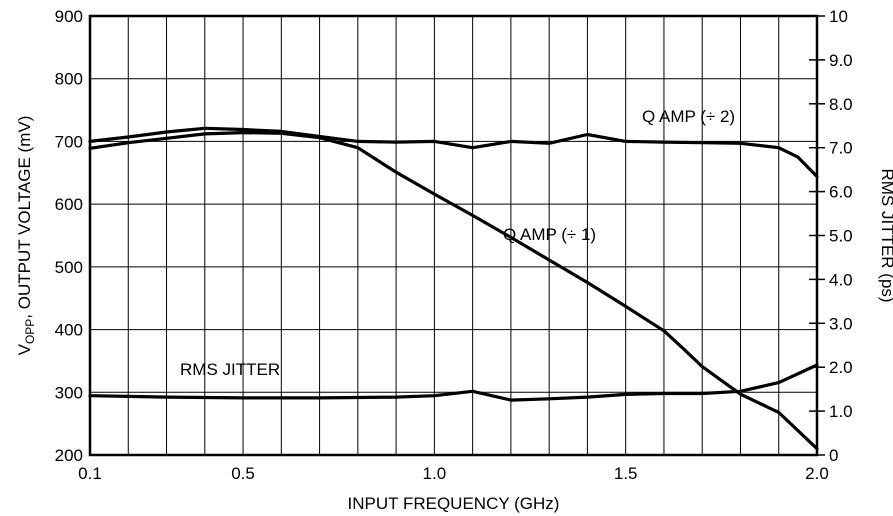  Describe the element at coordinates (841, 236) in the screenshot. I see `y-right-tick-label: 5.0` at that location.